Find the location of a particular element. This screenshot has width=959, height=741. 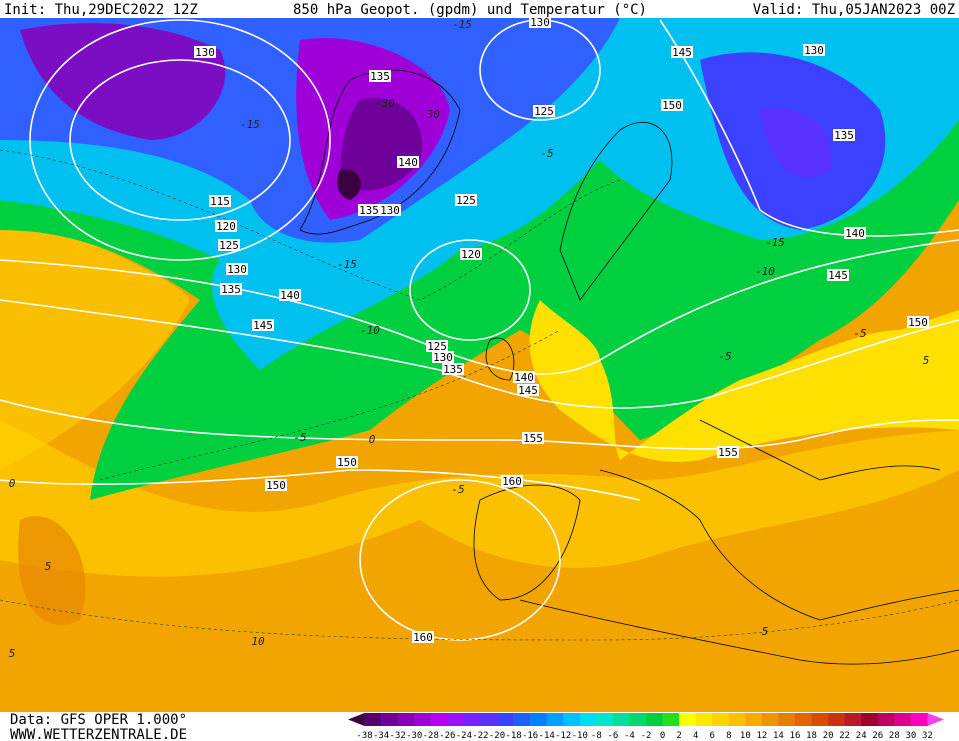

legend-label: 18 is located at coordinates (811, 736).